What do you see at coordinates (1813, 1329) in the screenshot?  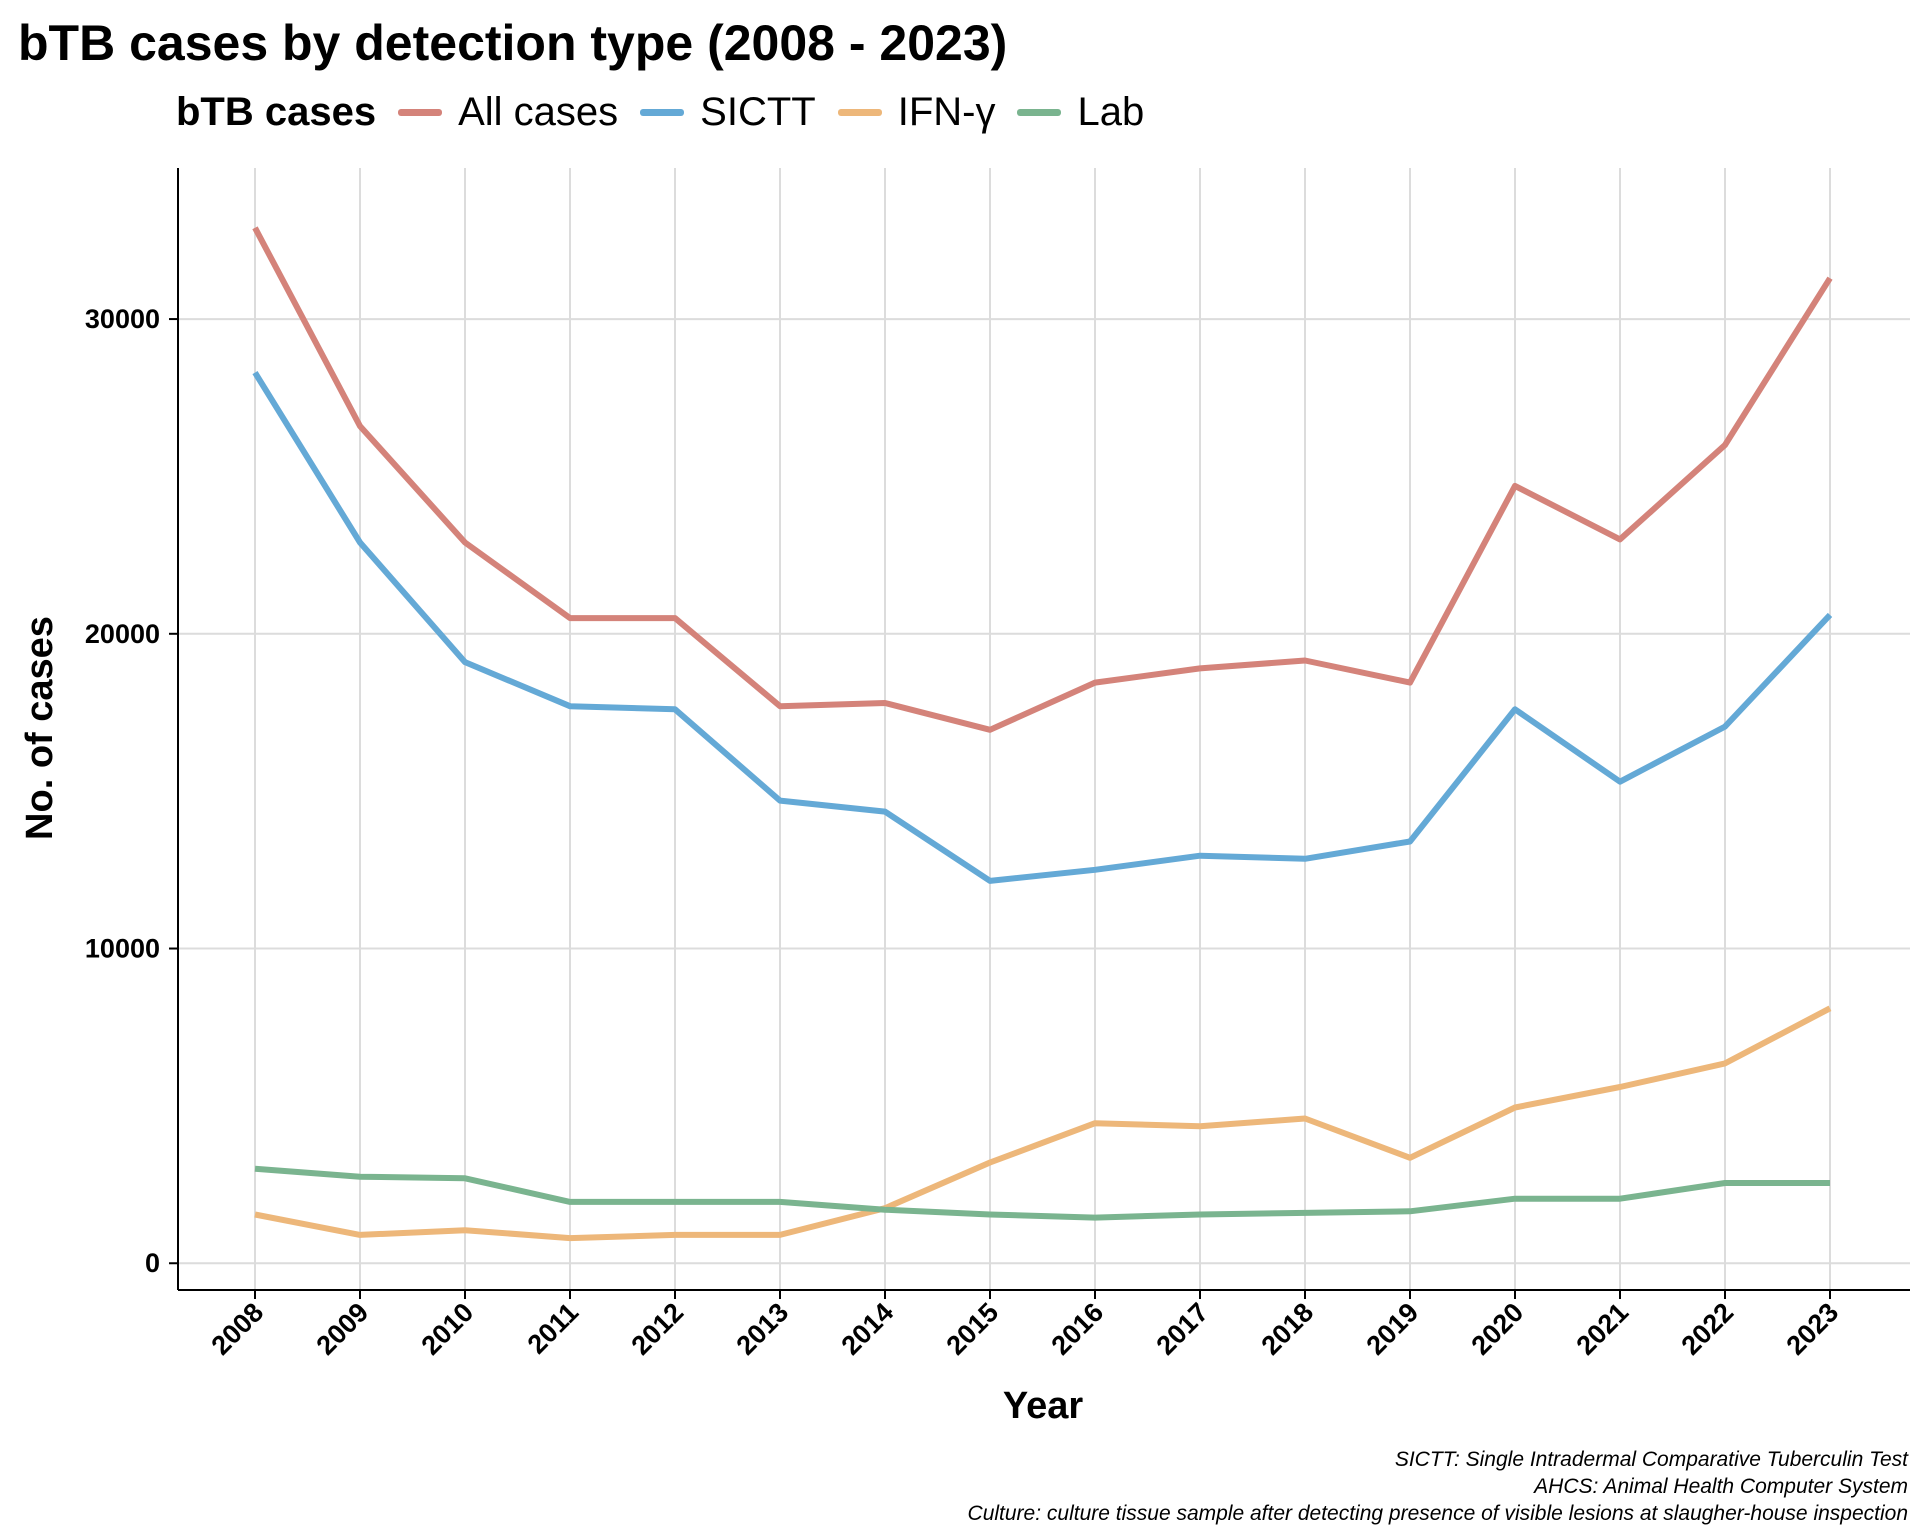 I see `x-tick-label: 2023` at bounding box center [1813, 1329].